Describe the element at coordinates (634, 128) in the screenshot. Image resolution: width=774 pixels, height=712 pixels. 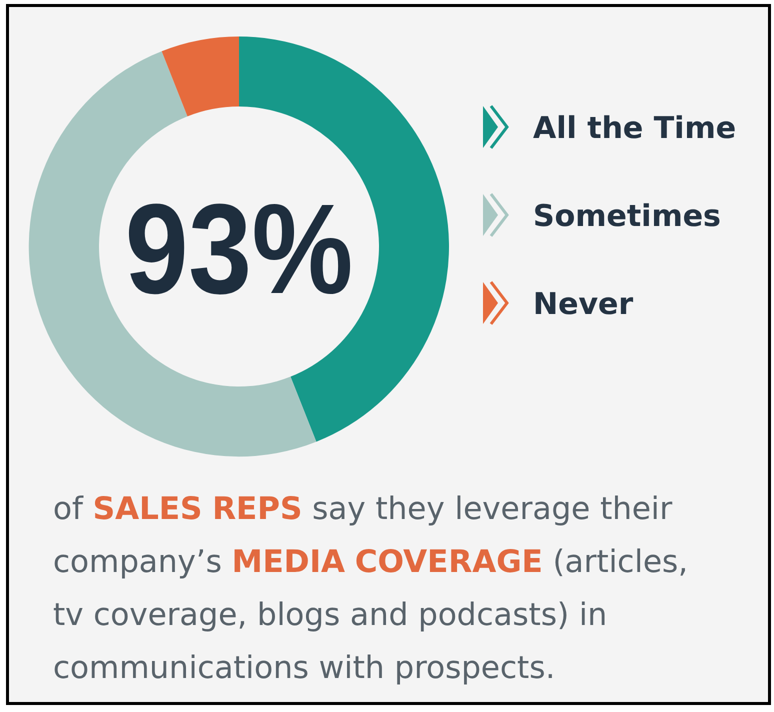
I see `legend-label: All the Time` at that location.